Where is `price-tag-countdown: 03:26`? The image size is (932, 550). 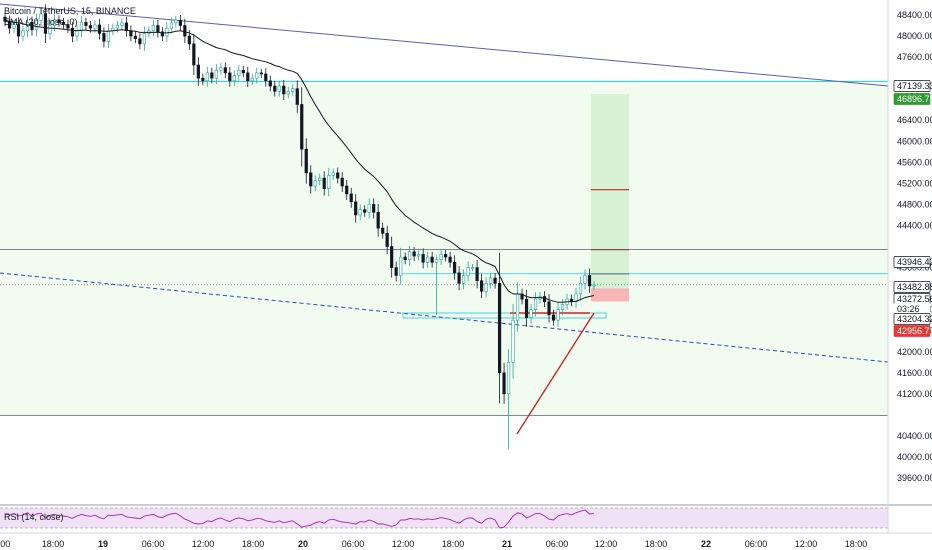 price-tag-countdown: 03:26 is located at coordinates (912, 309).